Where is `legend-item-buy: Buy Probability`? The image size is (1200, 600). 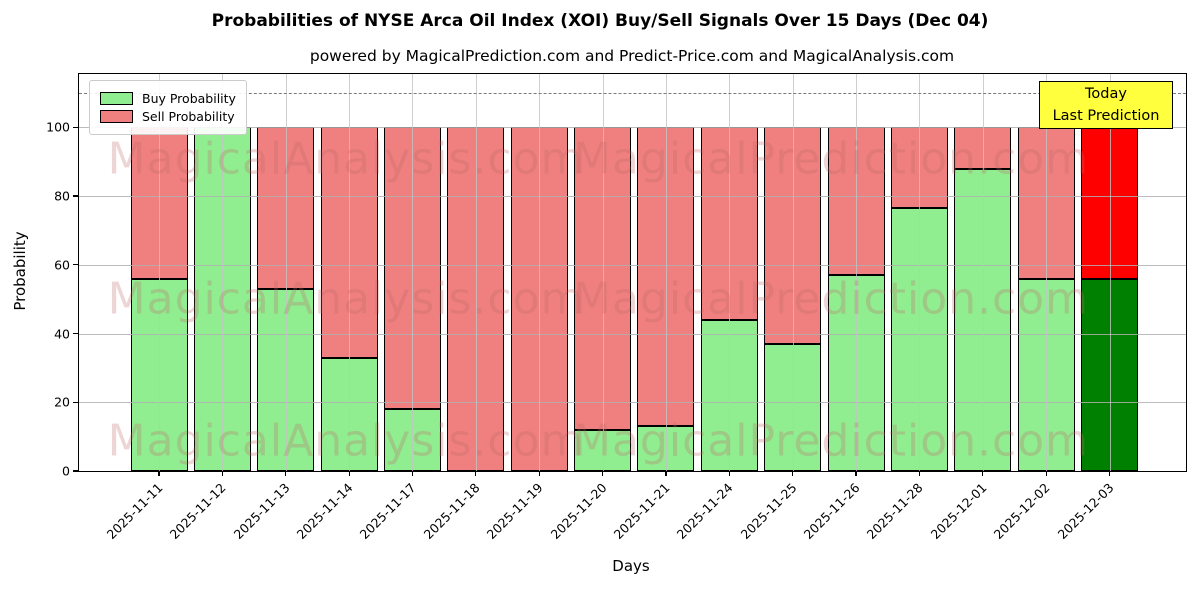
legend-item-buy: Buy Probability is located at coordinates (168, 98).